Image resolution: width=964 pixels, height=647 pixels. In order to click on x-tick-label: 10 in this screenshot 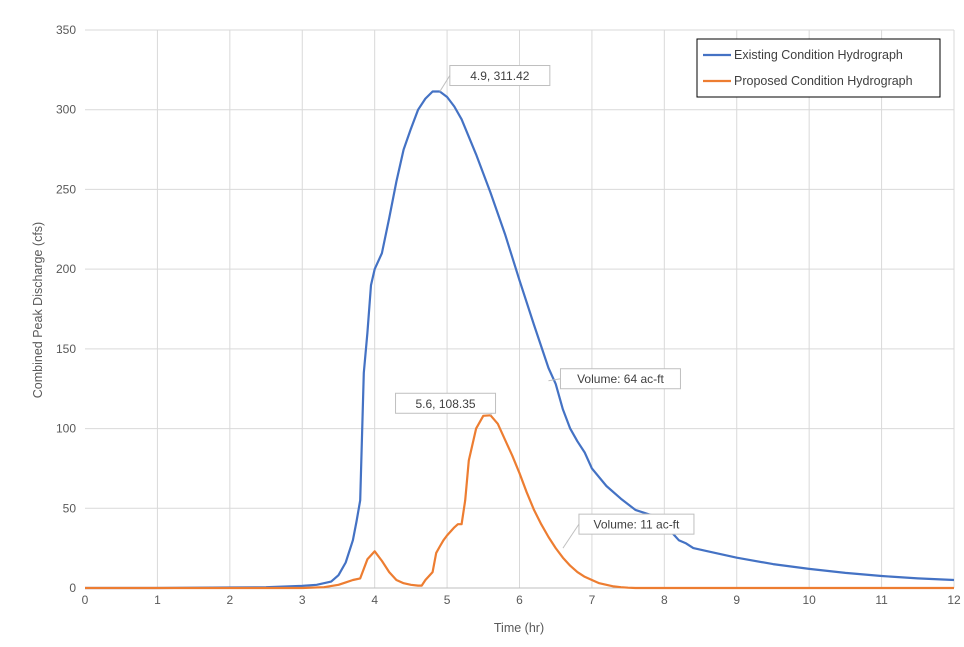, I will do `click(809, 600)`.